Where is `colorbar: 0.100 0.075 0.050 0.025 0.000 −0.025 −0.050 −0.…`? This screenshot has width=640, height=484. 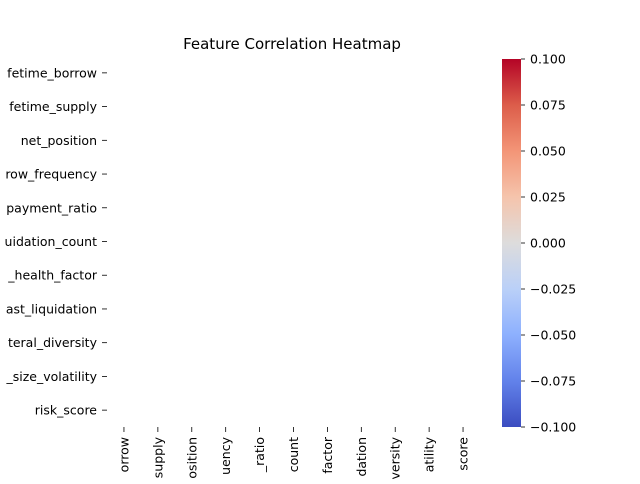 colorbar: 0.100 0.075 0.050 0.025 0.000 −0.025 −0.050 −0.… is located at coordinates (539, 243).